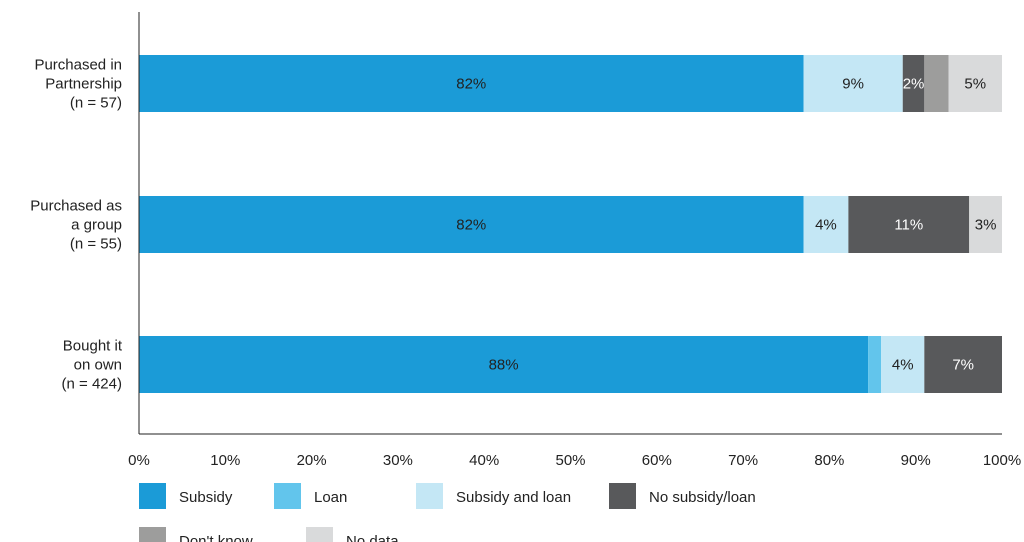 This screenshot has height=542, width=1024. Describe the element at coordinates (92, 384) in the screenshot. I see `category-label-line: (n = 424)` at that location.